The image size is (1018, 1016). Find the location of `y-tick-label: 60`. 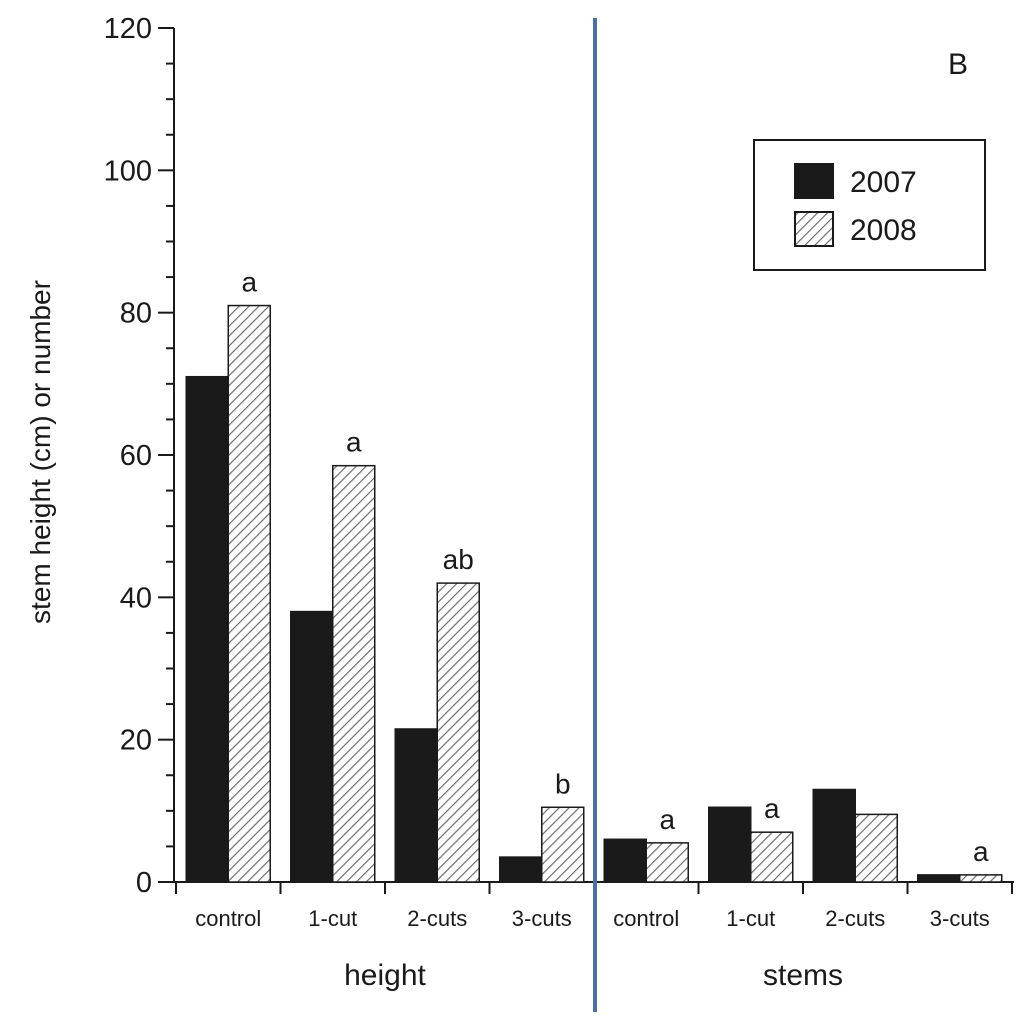

y-tick-label: 60 is located at coordinates (136, 456).